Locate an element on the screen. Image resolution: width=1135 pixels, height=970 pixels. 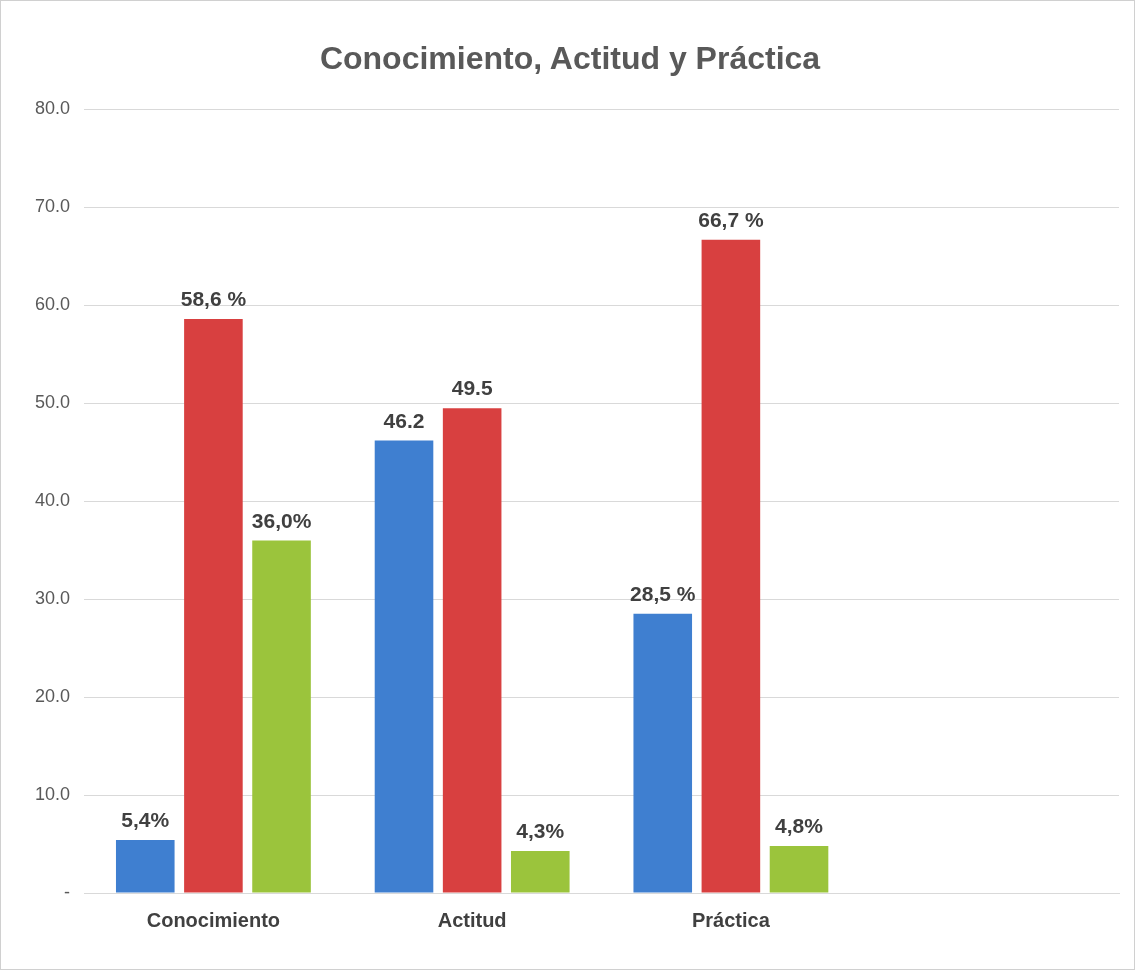
y-tick-label: 10.0 is located at coordinates (52, 794).